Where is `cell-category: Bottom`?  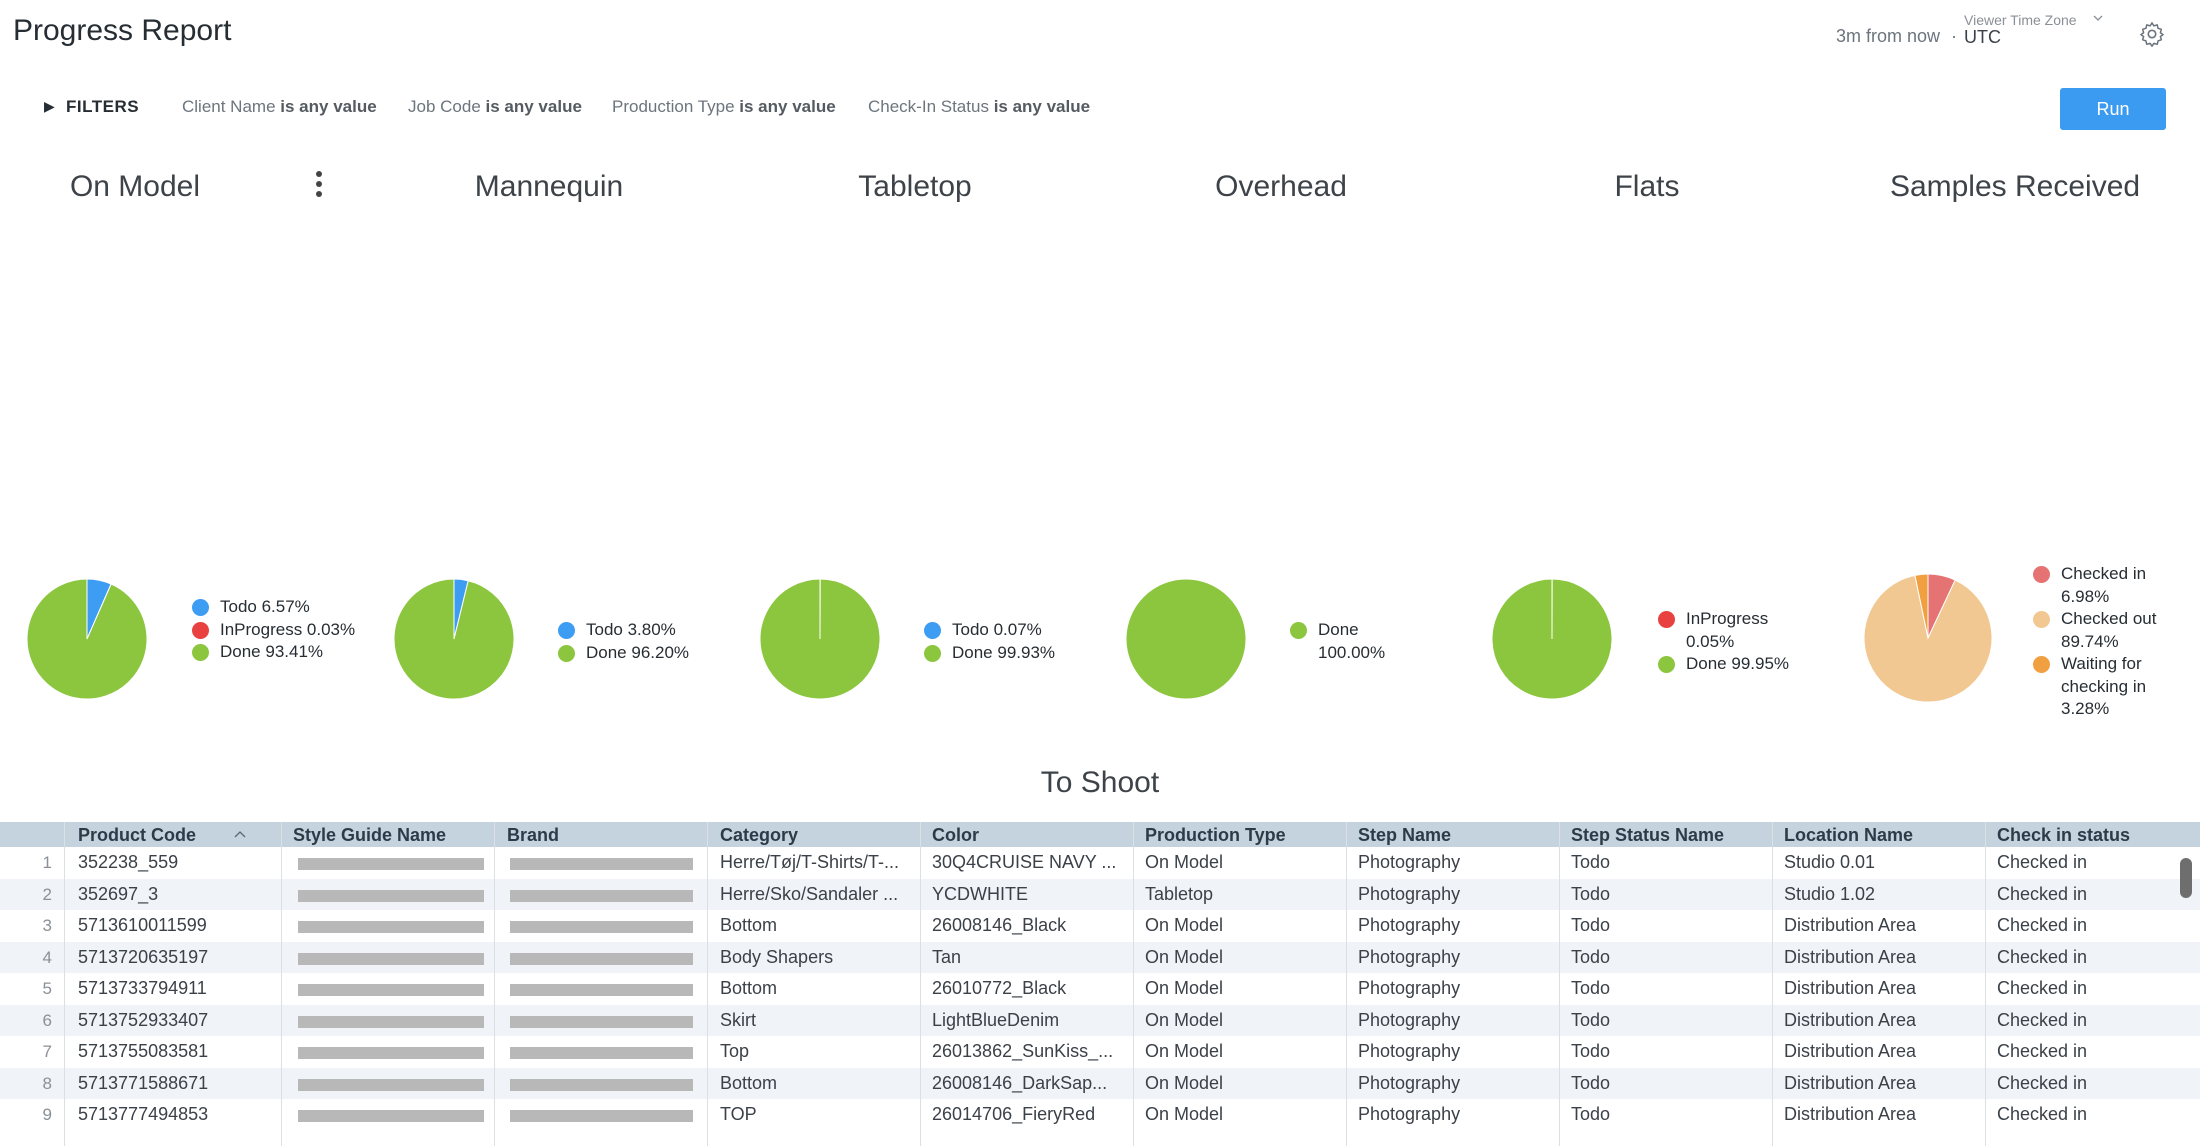 cell-category: Bottom is located at coordinates (749, 925).